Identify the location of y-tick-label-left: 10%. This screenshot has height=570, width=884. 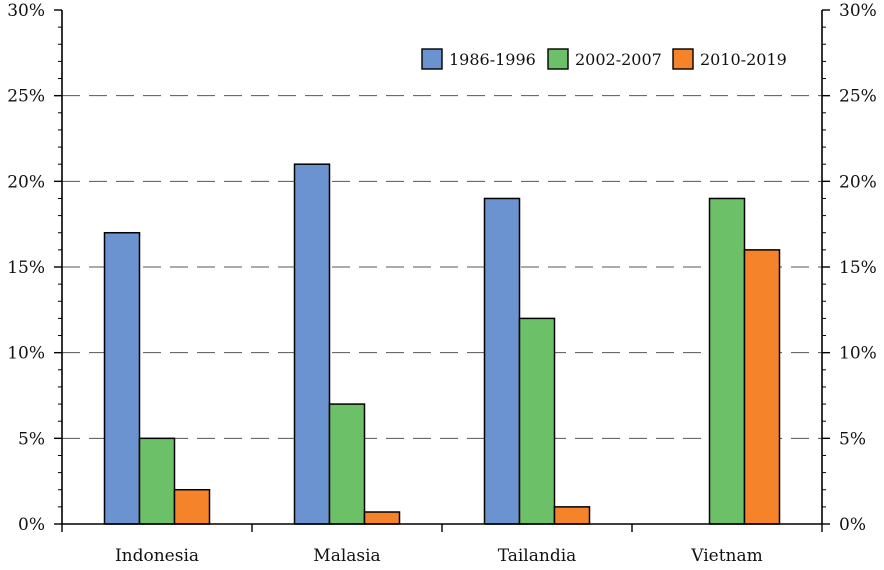
(26, 354).